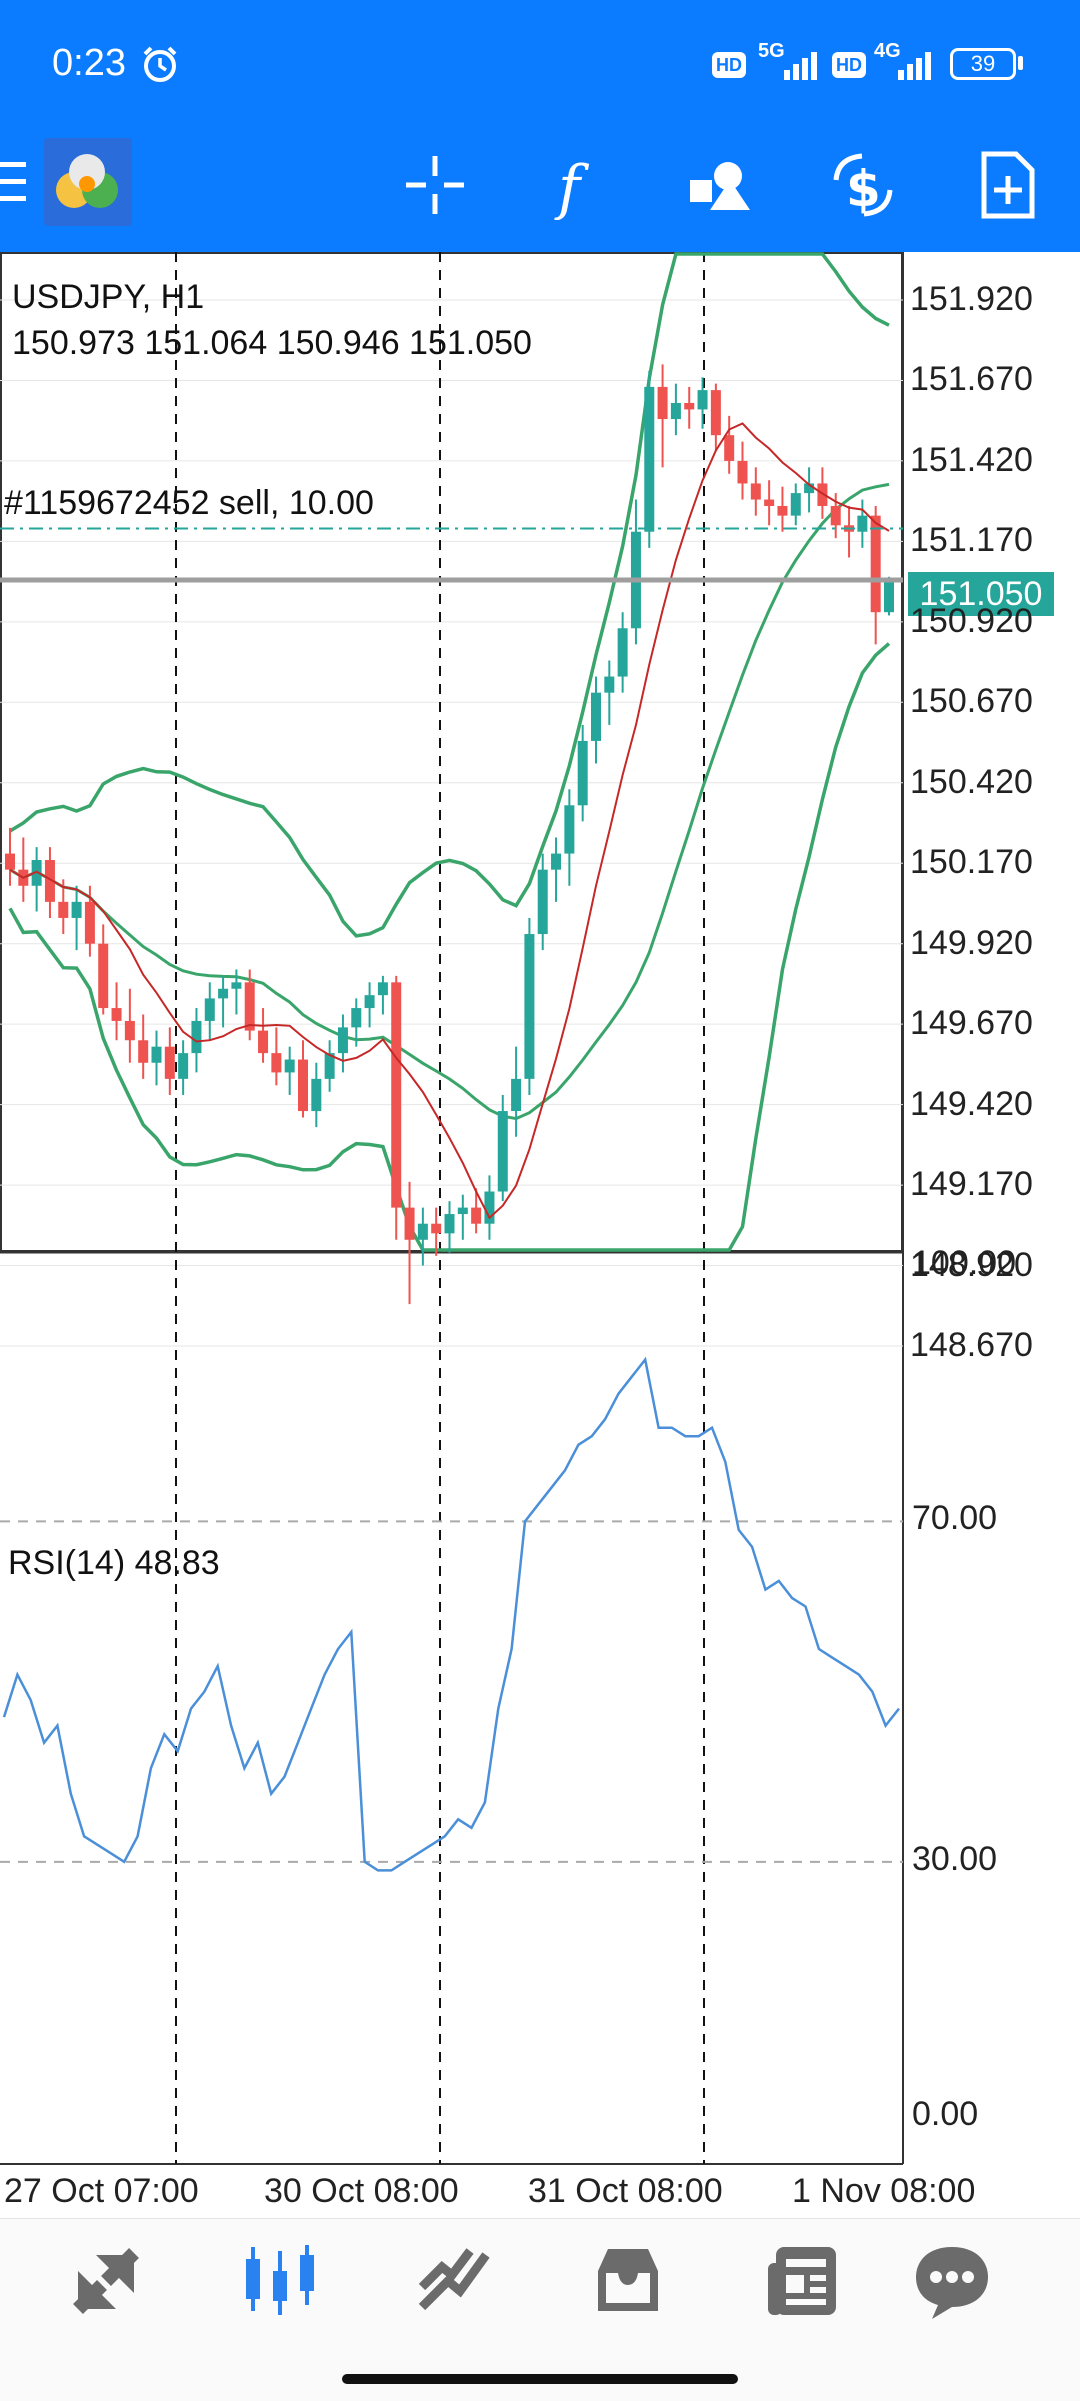 This screenshot has height=2401, width=1080. Describe the element at coordinates (771, 51) in the screenshot. I see `network-5g: 5G` at that location.